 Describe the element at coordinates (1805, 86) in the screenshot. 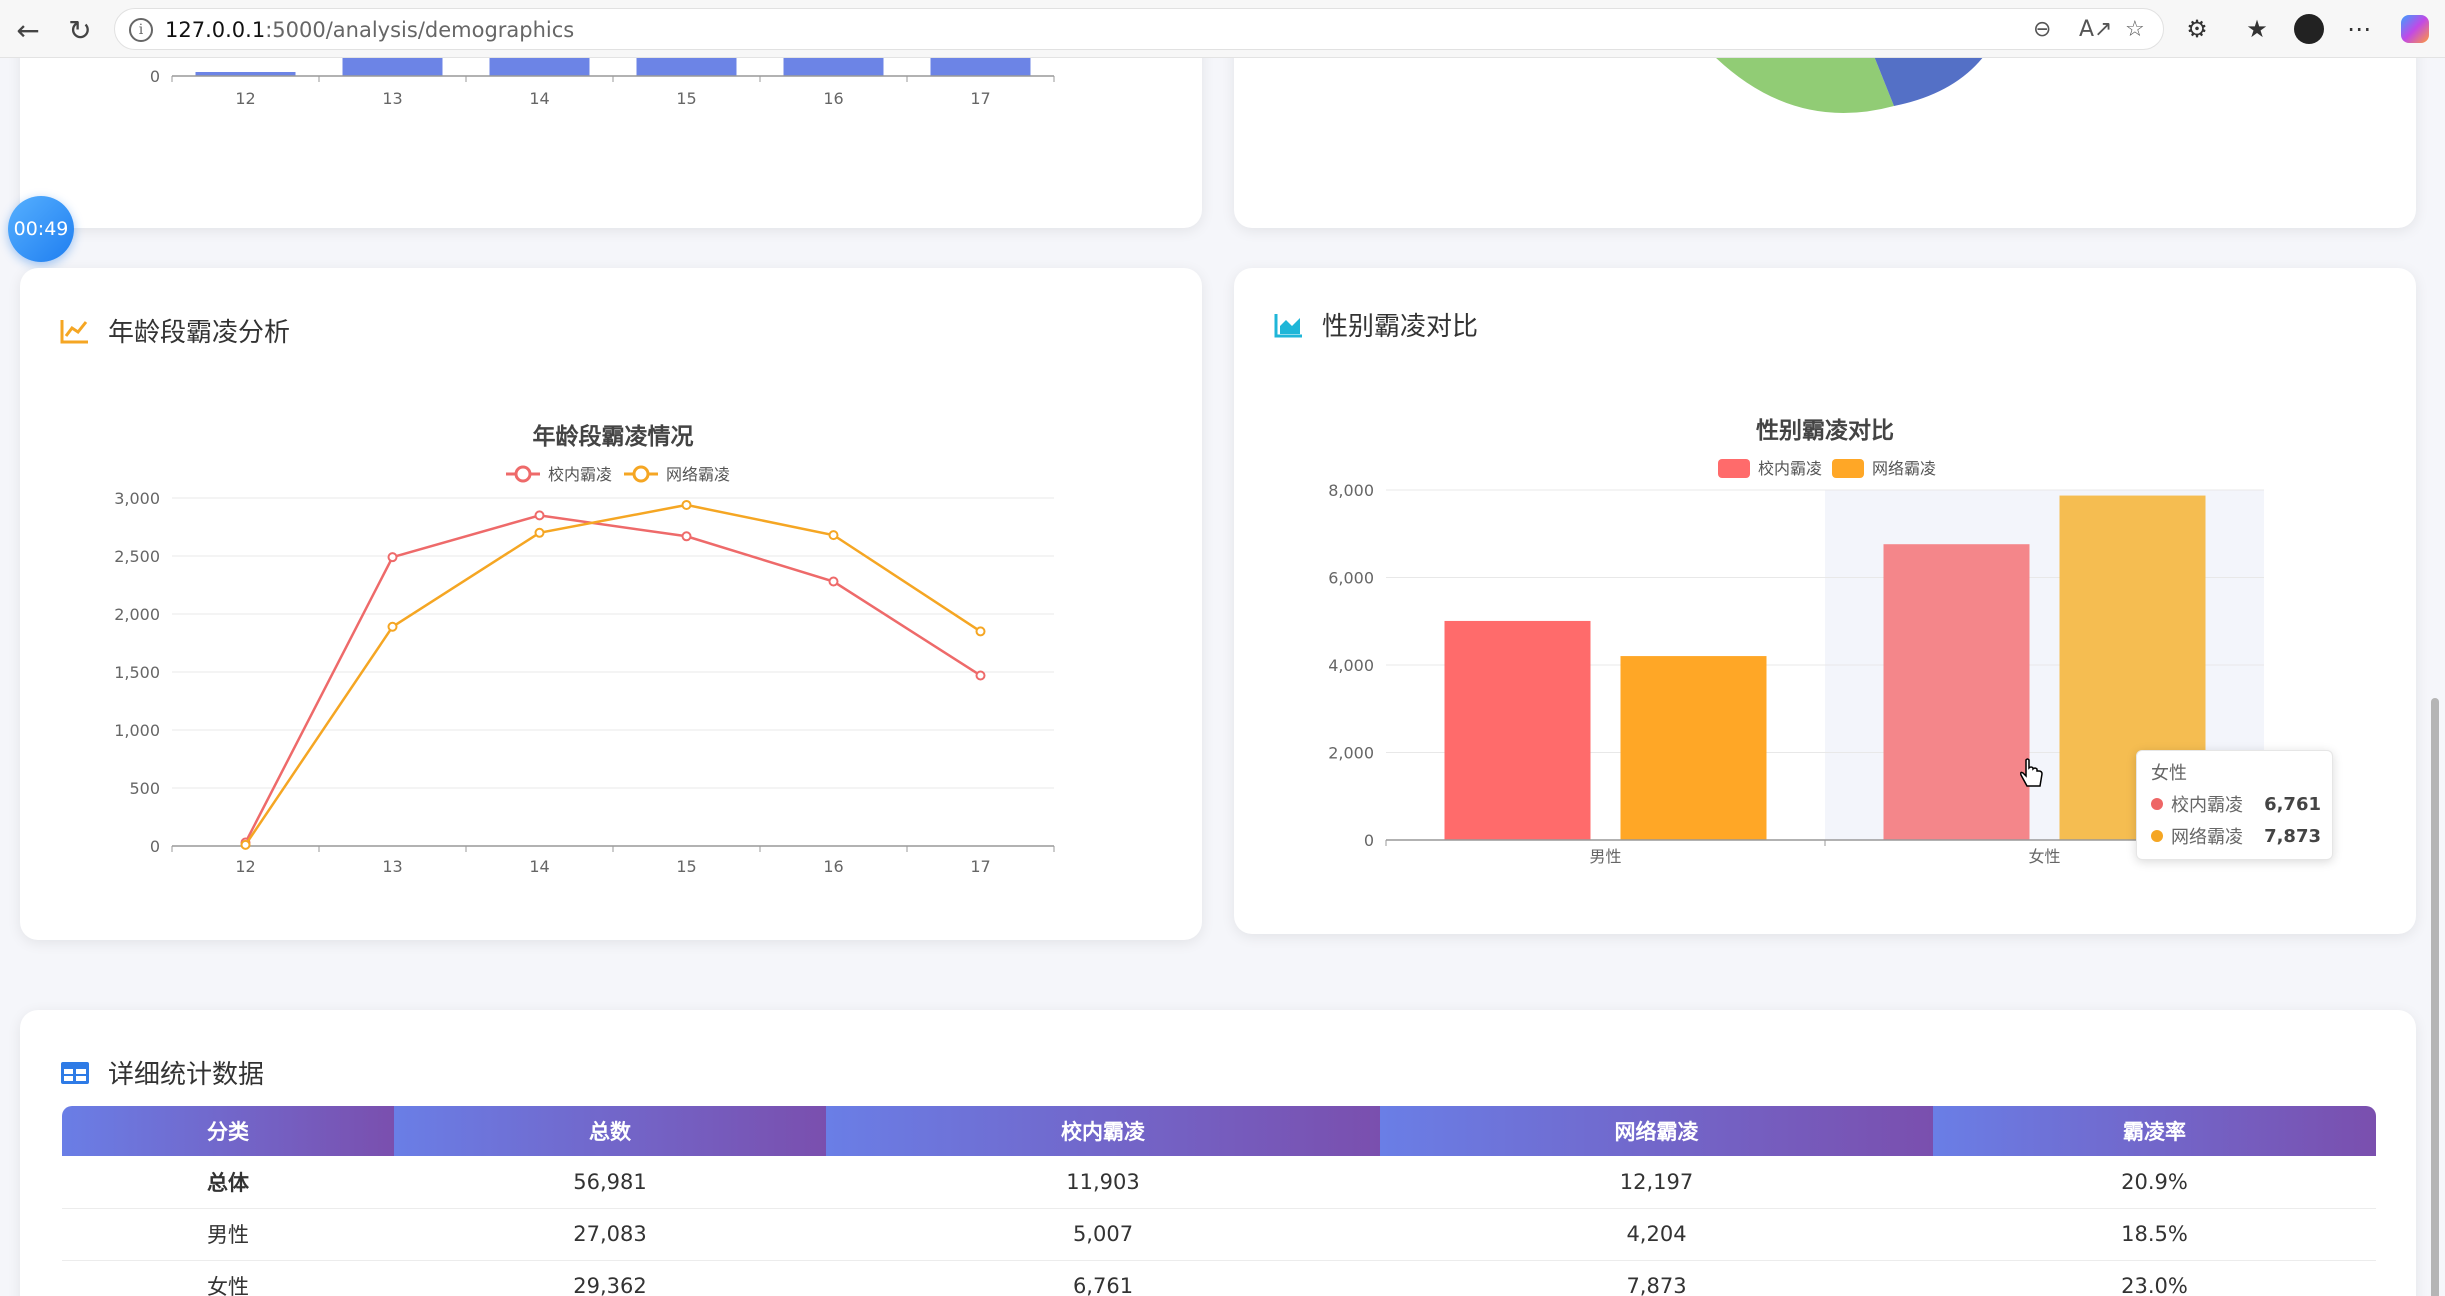

I see `pie-slice` at that location.